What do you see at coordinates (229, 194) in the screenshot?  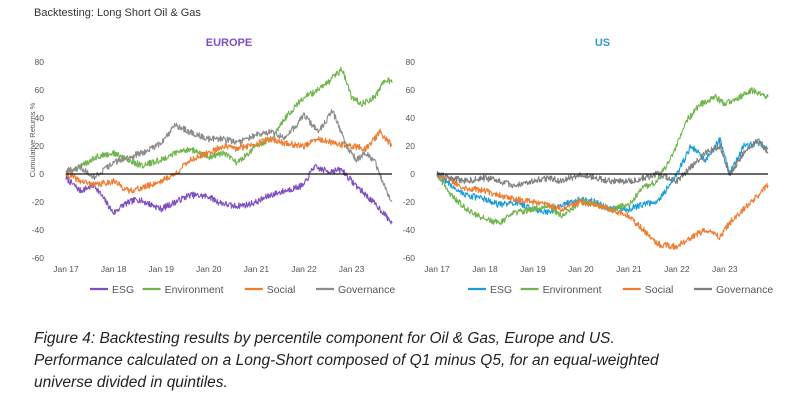 I see `series-line-esg` at bounding box center [229, 194].